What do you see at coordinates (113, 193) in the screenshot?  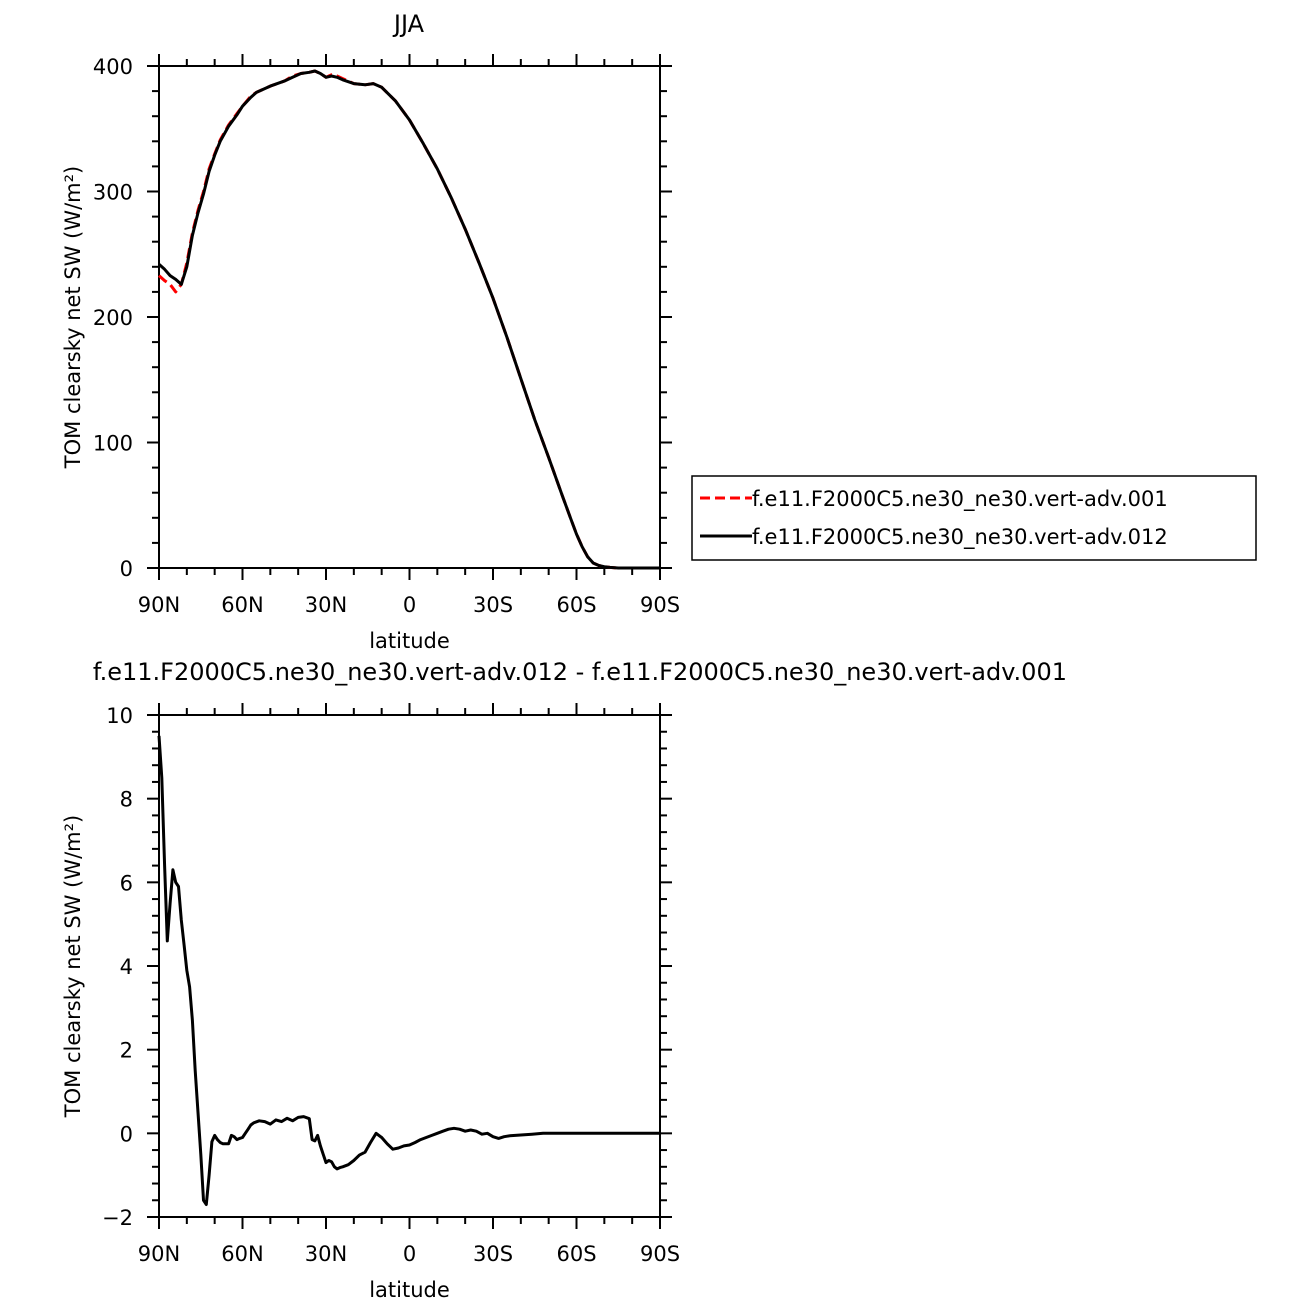 I see `y-tick-label: 300` at bounding box center [113, 193].